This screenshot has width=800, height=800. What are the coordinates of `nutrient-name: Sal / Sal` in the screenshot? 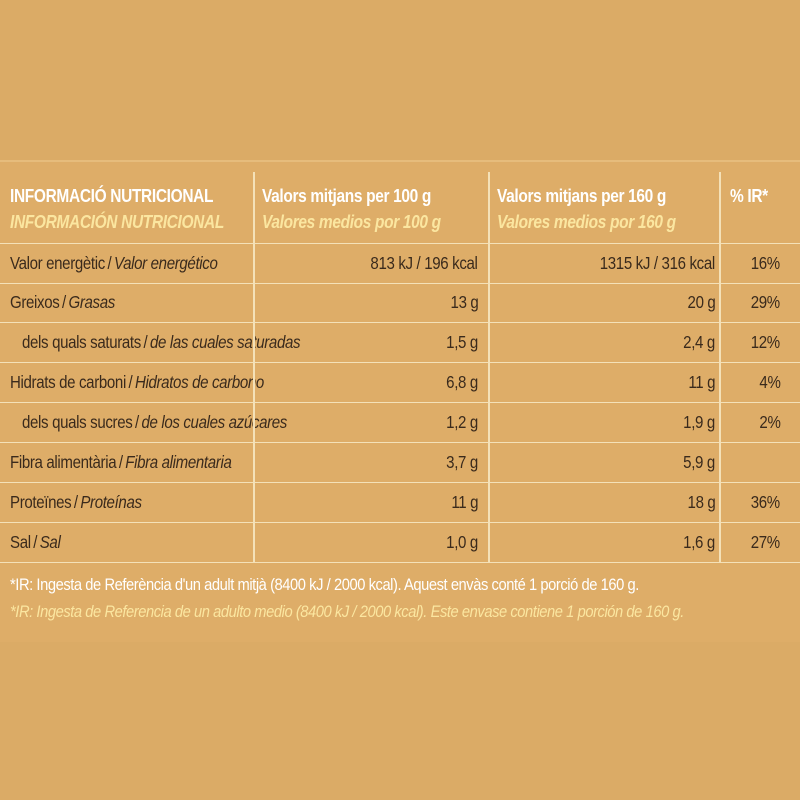 It's located at (35, 542).